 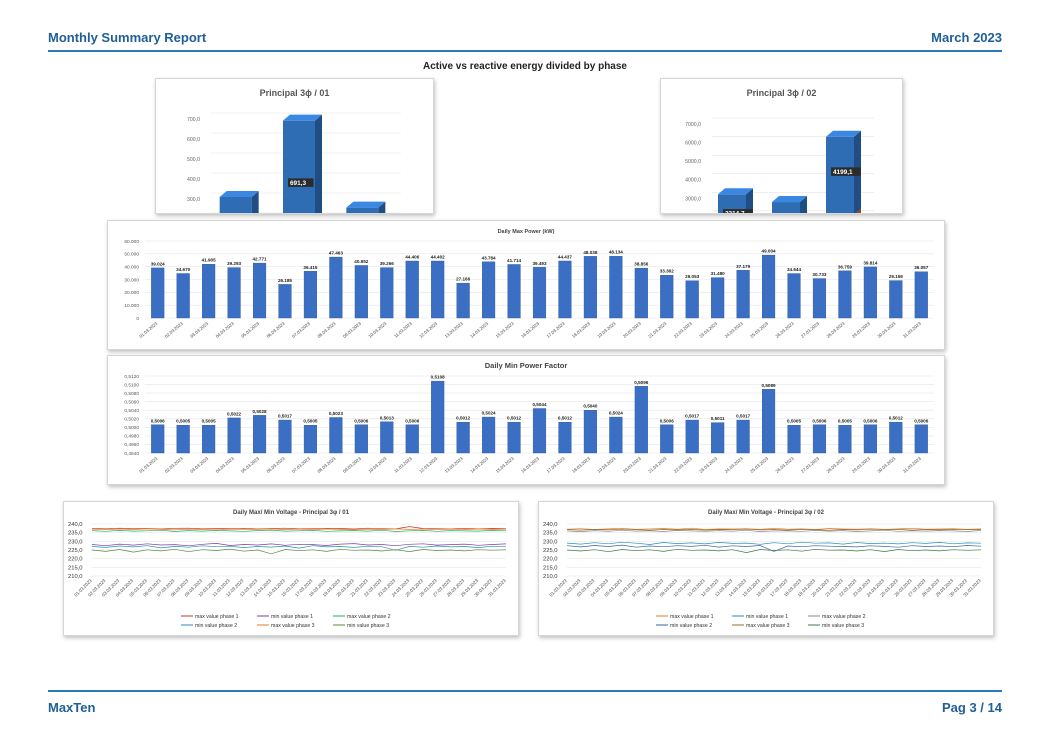 What do you see at coordinates (72, 707) in the screenshot?
I see `footer-brand: MaxTen` at bounding box center [72, 707].